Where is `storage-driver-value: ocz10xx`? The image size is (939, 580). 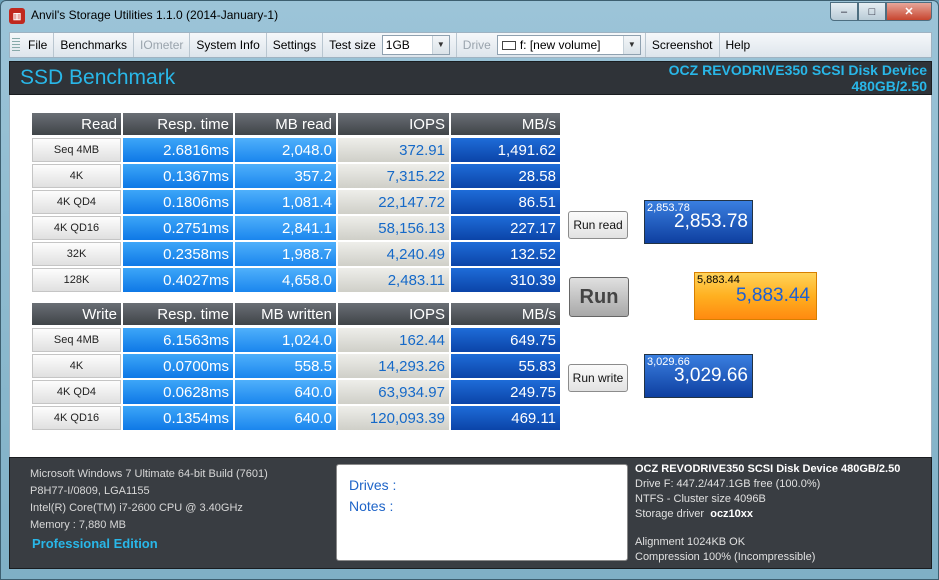
storage-driver-value: ocz10xx is located at coordinates (732, 514).